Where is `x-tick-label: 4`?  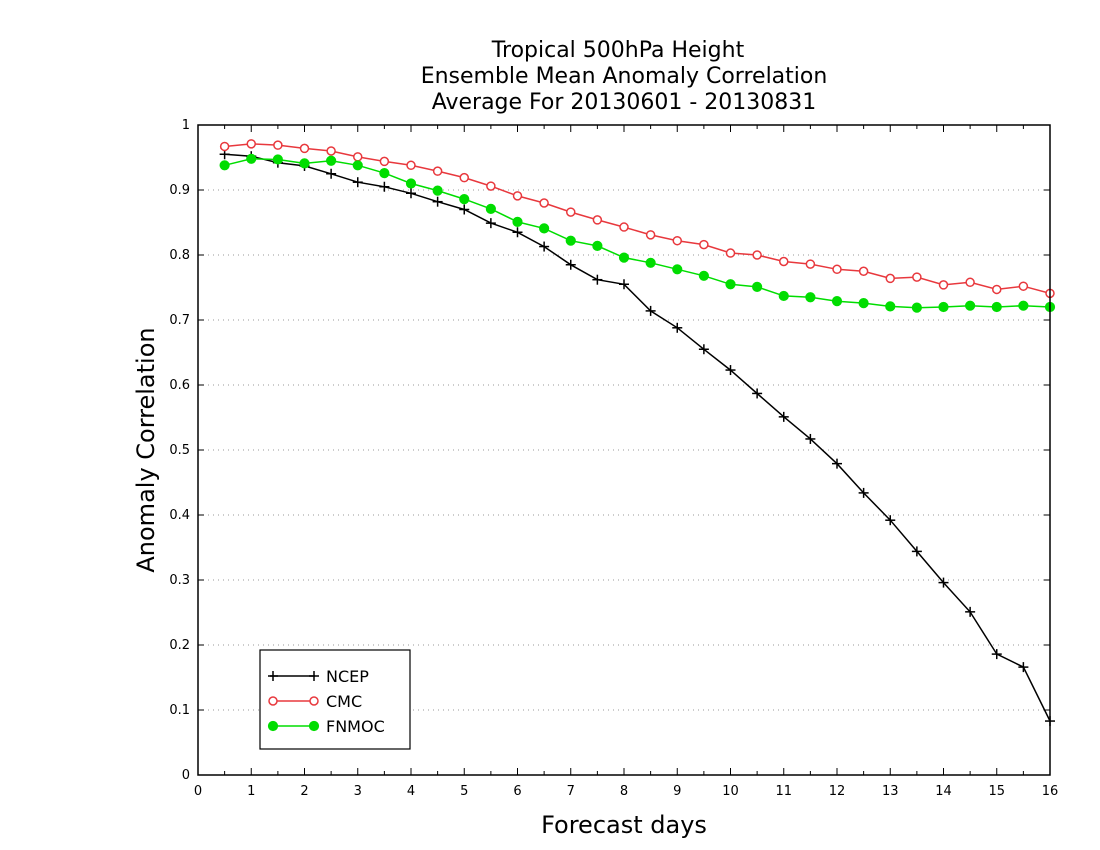 x-tick-label: 4 is located at coordinates (411, 791).